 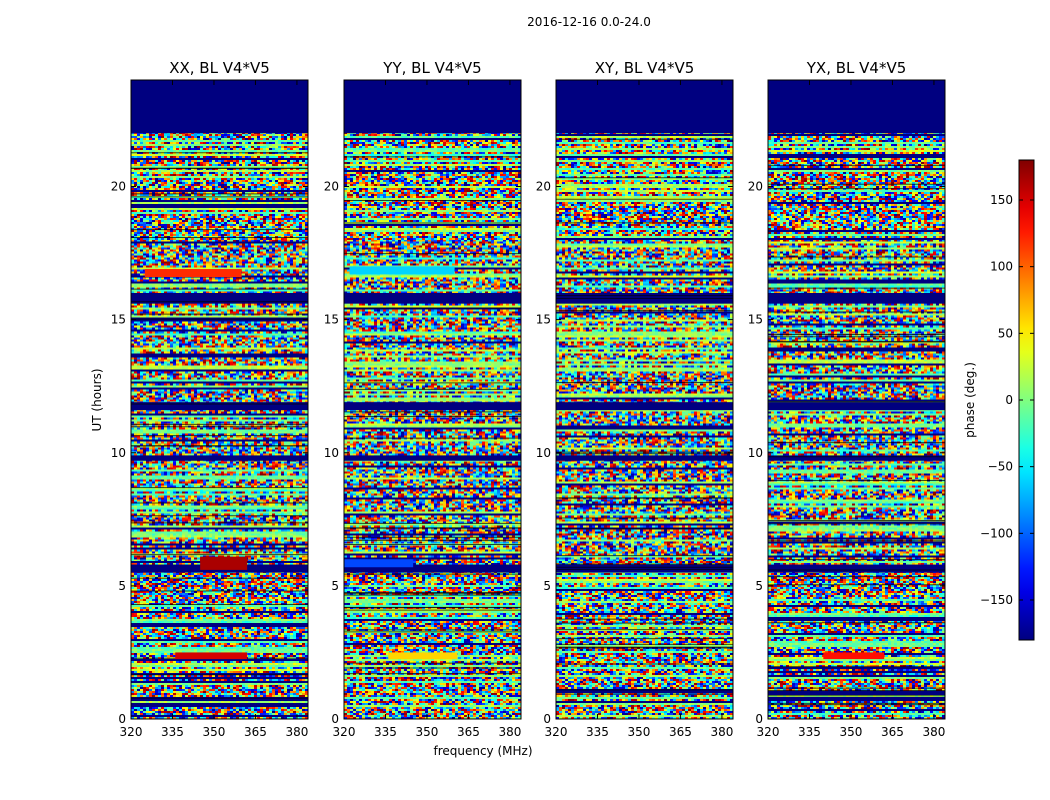 I want to click on colorbar-label: phase (deg.), so click(x=970, y=400).